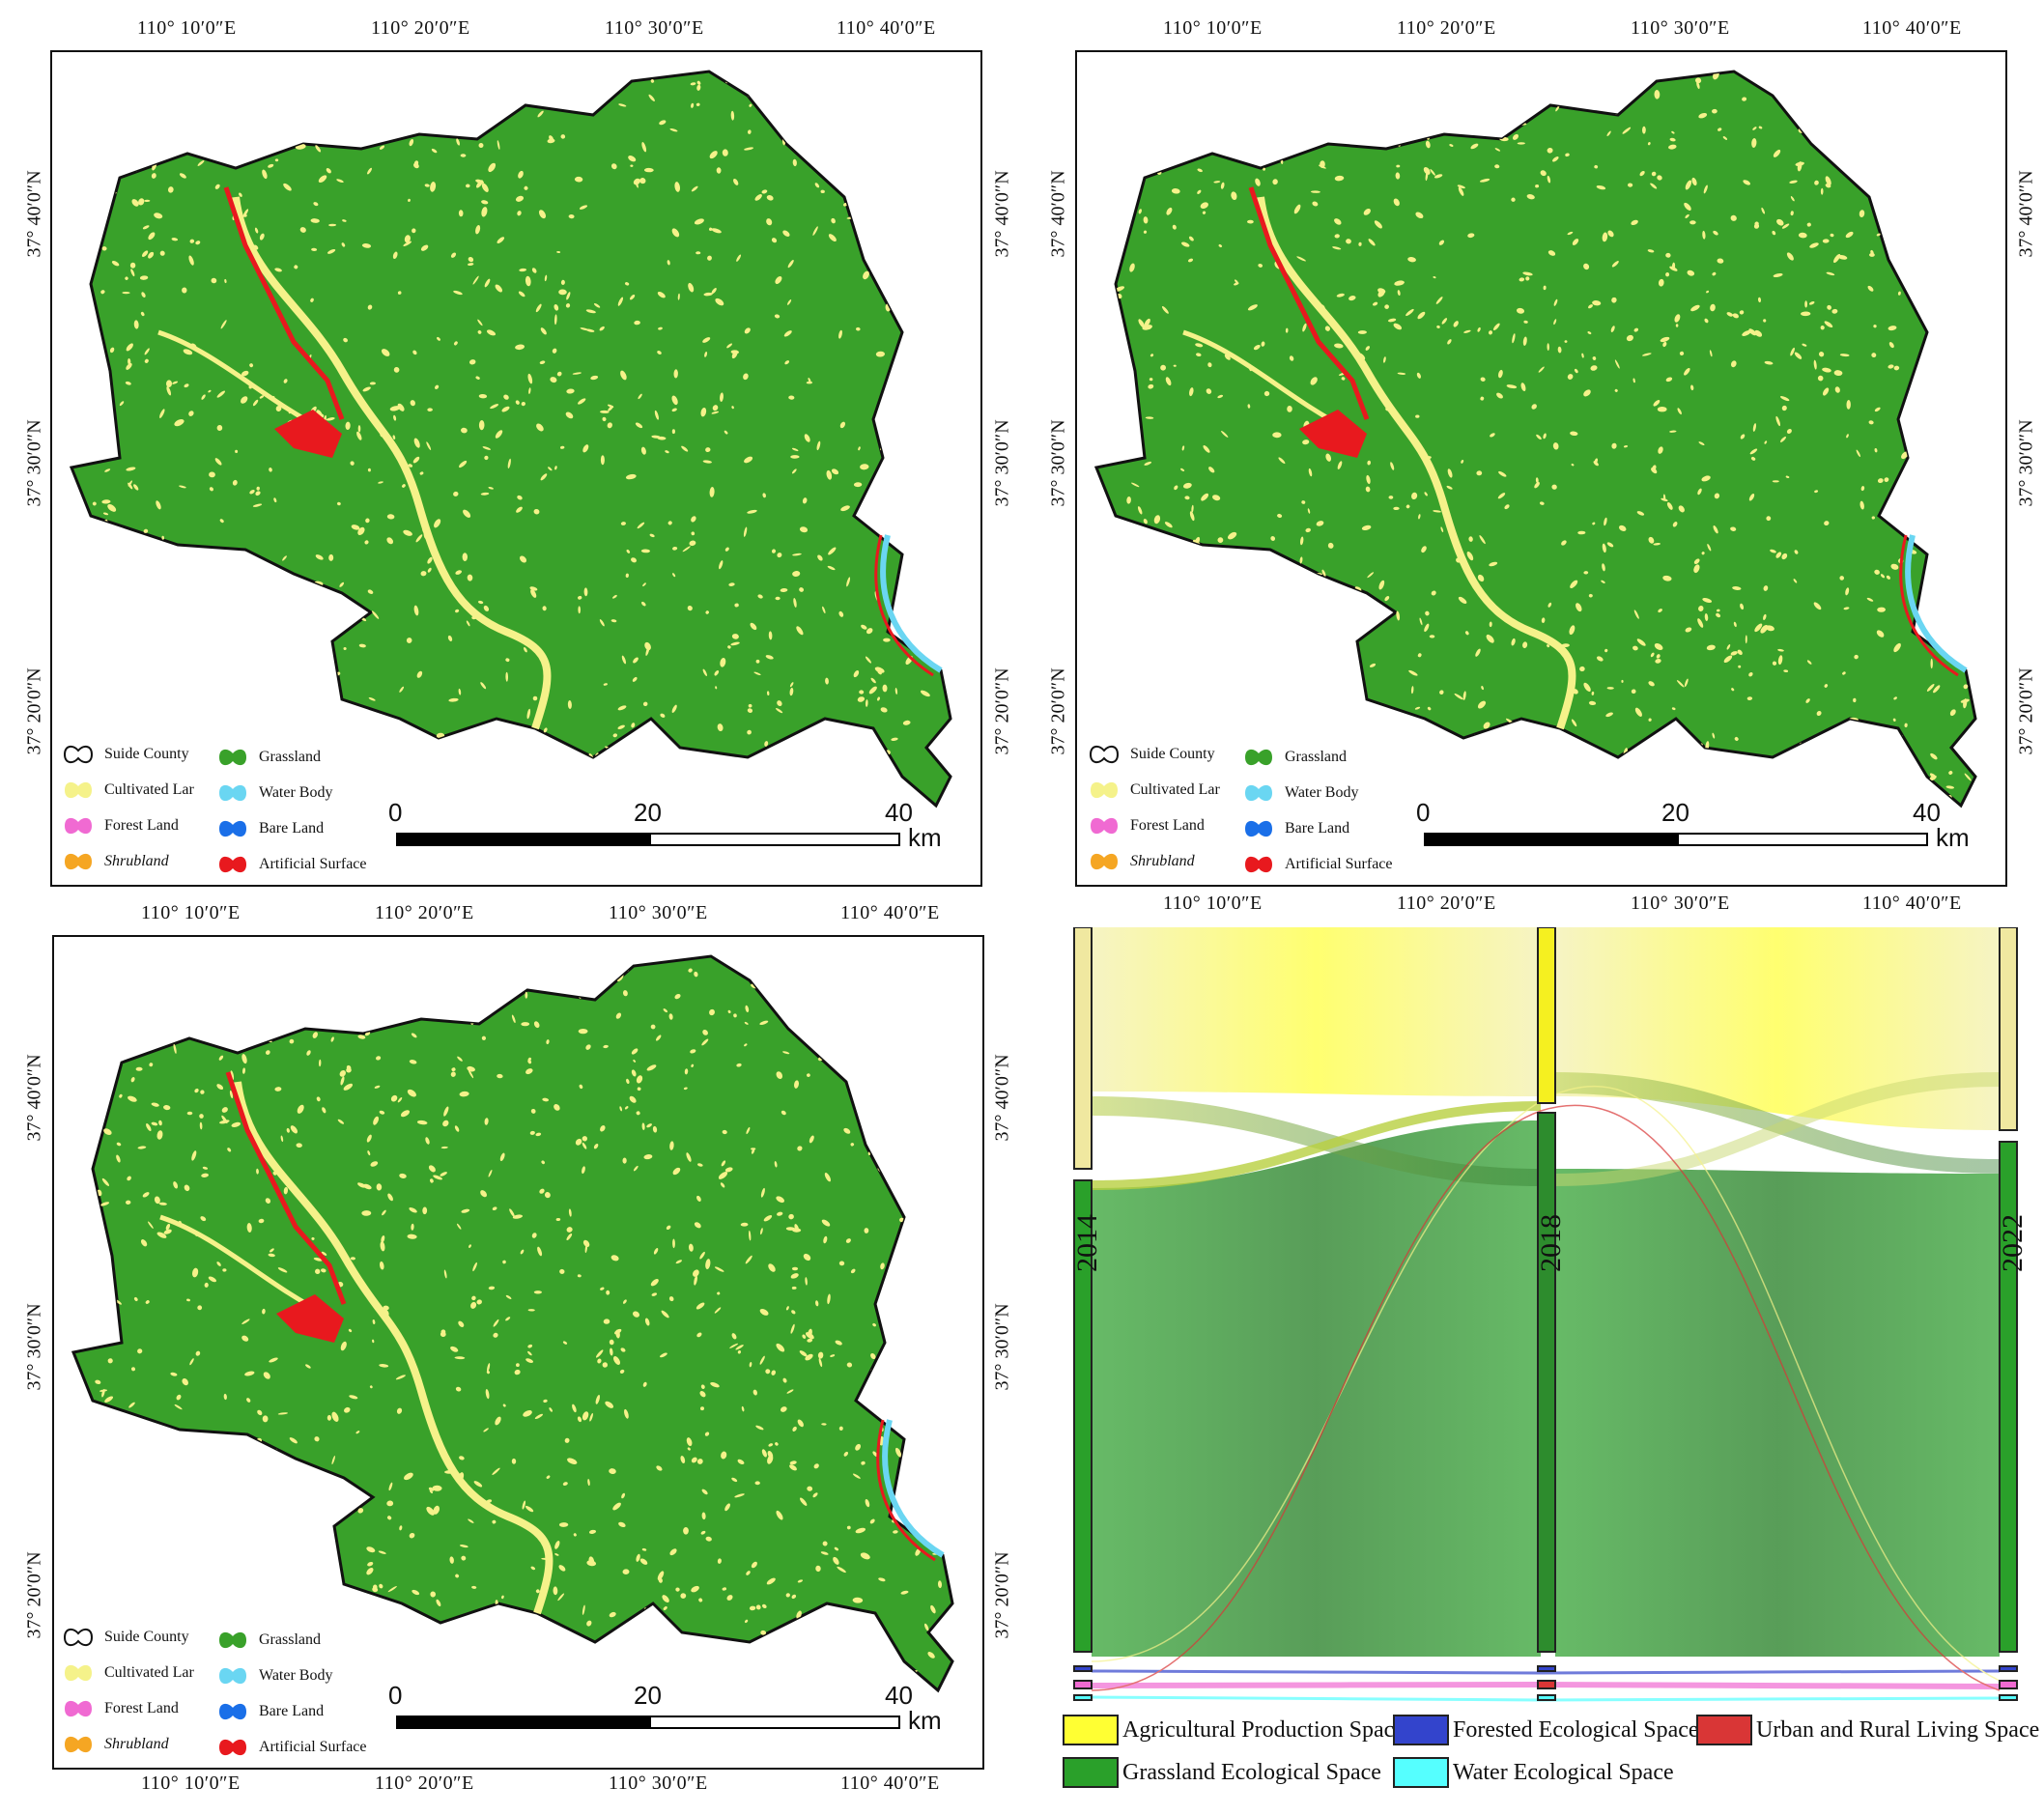 This screenshot has width=2044, height=1815. I want to click on node-2022-agricultural, so click(2008, 1028).